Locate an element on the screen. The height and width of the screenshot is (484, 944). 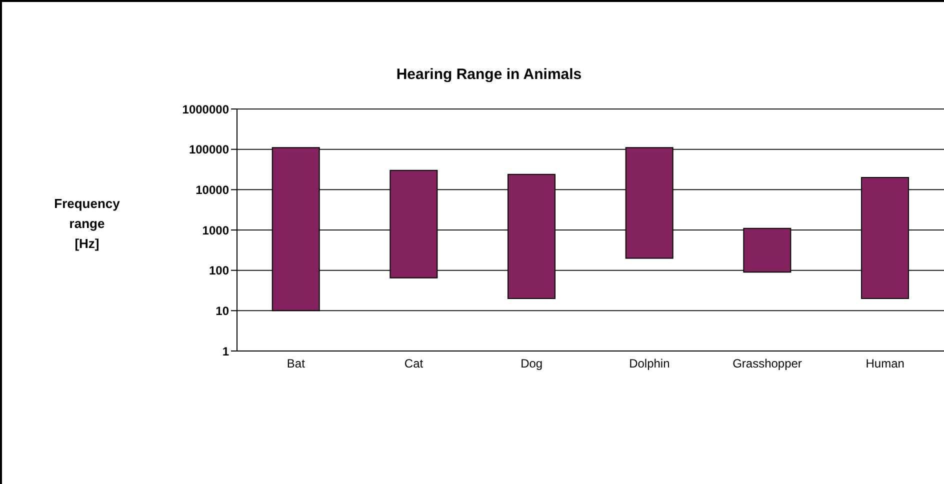
chart-title: Hearing Range in Animals is located at coordinates (489, 74).